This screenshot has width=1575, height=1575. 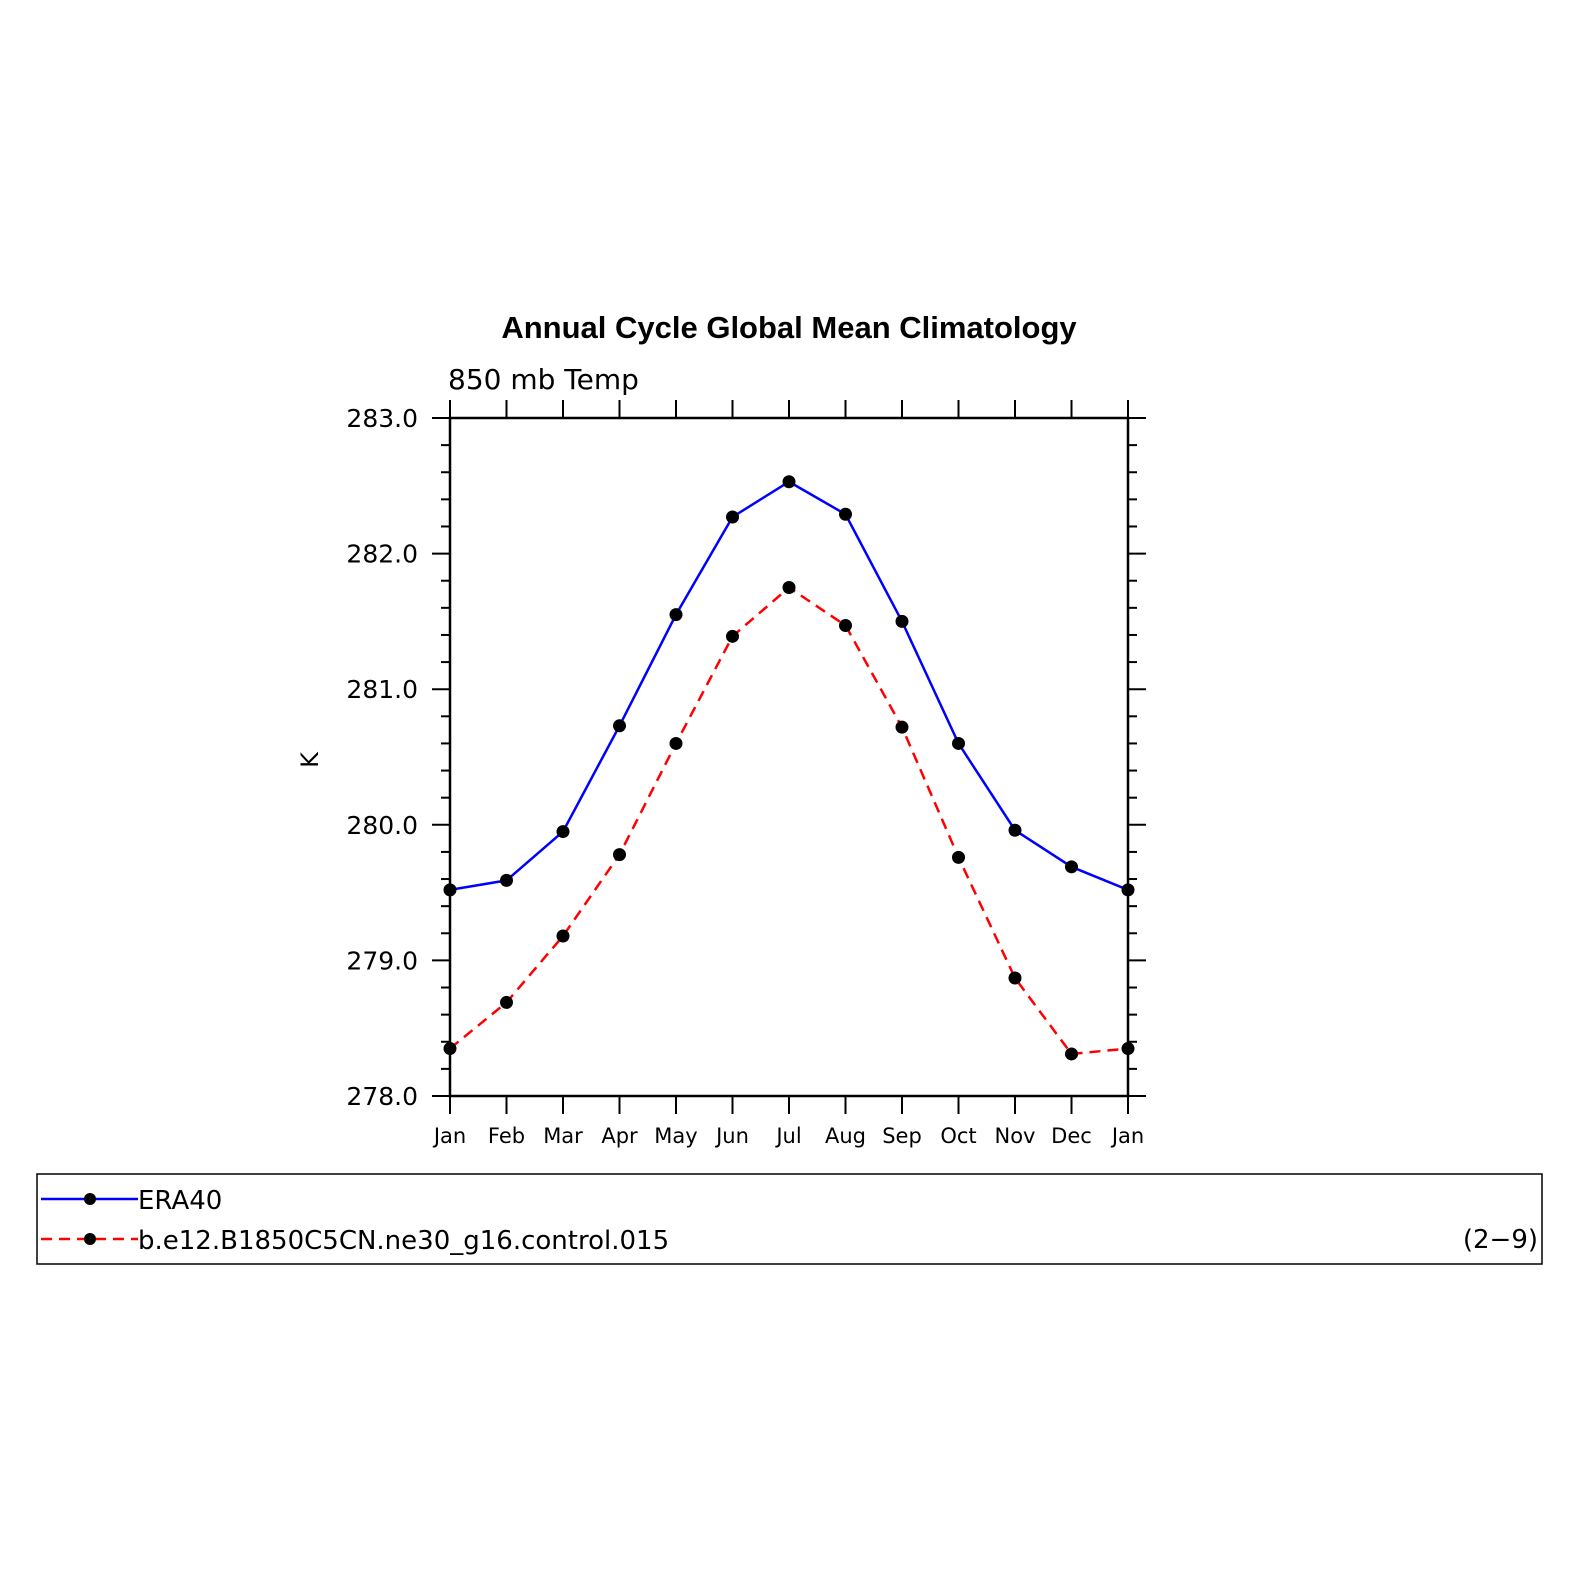 What do you see at coordinates (382, 418) in the screenshot?
I see `y-tick-label: 283.0` at bounding box center [382, 418].